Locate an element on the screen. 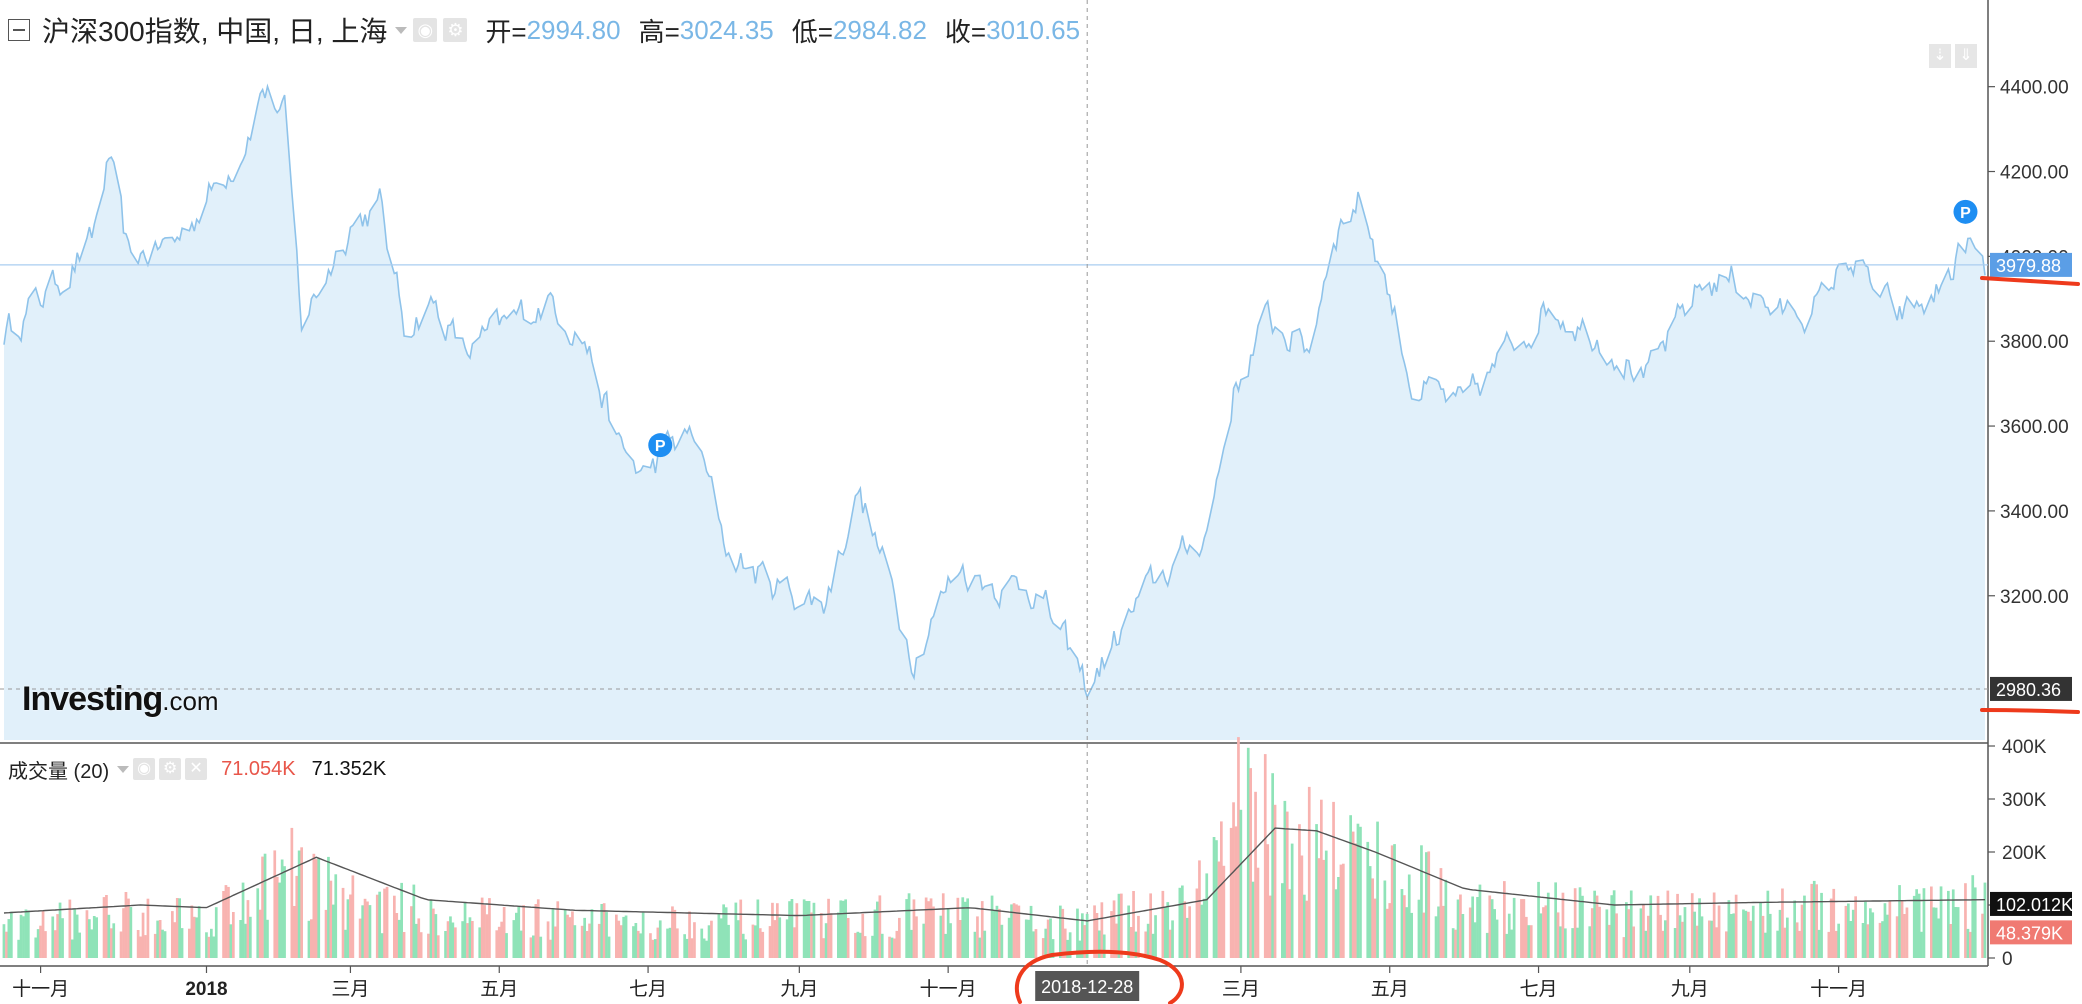 The image size is (2082, 1004). high-value: 3024.35 is located at coordinates (726, 29).